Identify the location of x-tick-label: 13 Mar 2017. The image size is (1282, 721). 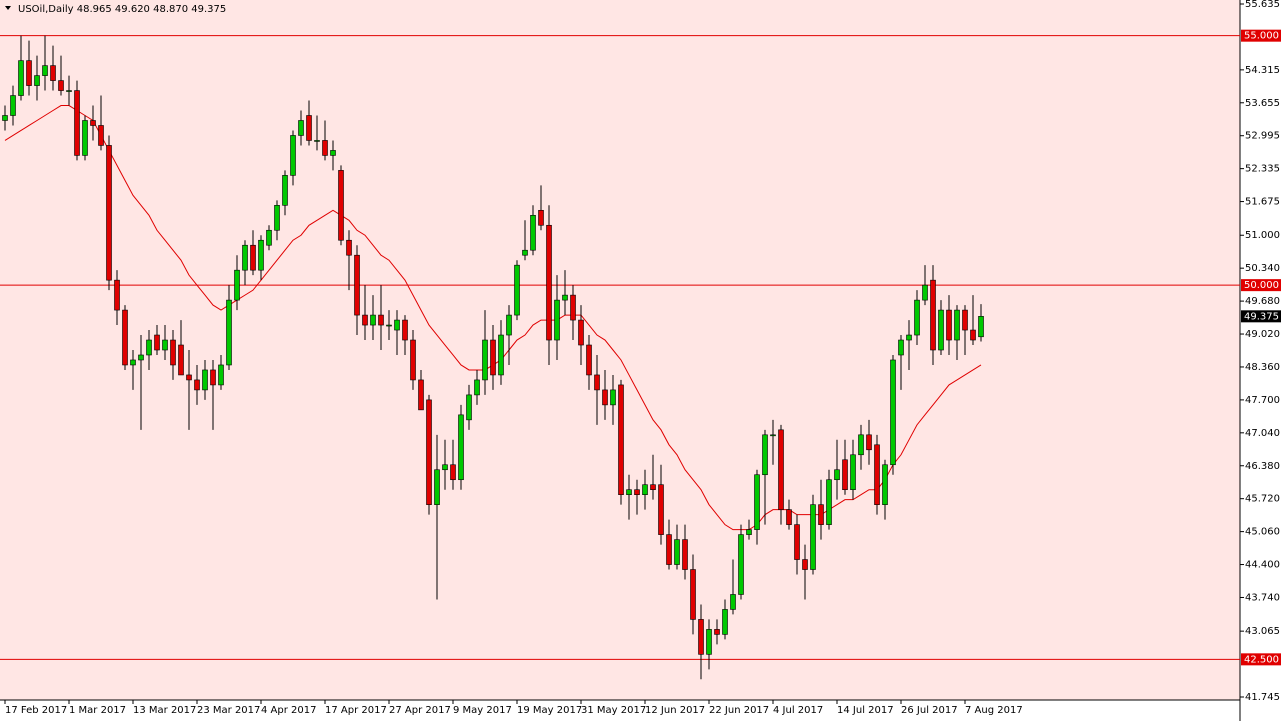
(164, 710).